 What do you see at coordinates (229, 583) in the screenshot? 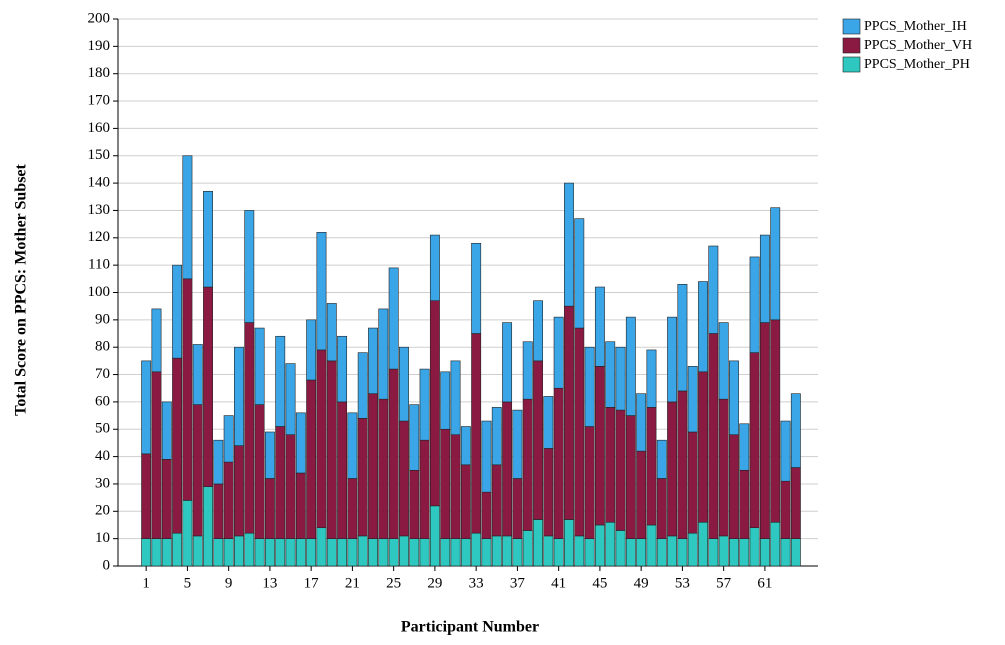
I see `x-tick-label: 9` at bounding box center [229, 583].